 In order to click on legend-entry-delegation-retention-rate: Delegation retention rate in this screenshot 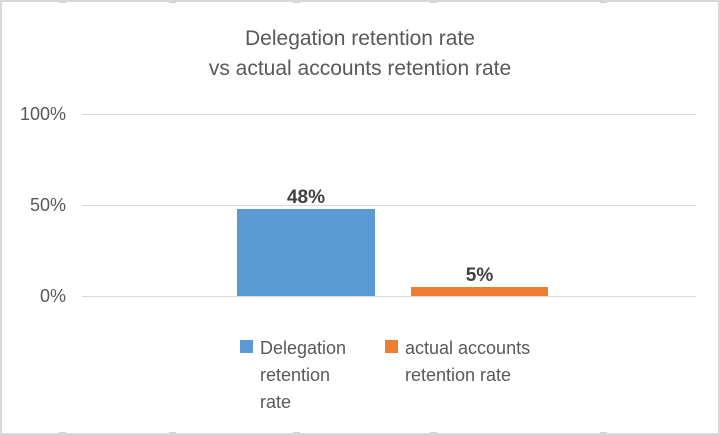, I will do `click(293, 375)`.